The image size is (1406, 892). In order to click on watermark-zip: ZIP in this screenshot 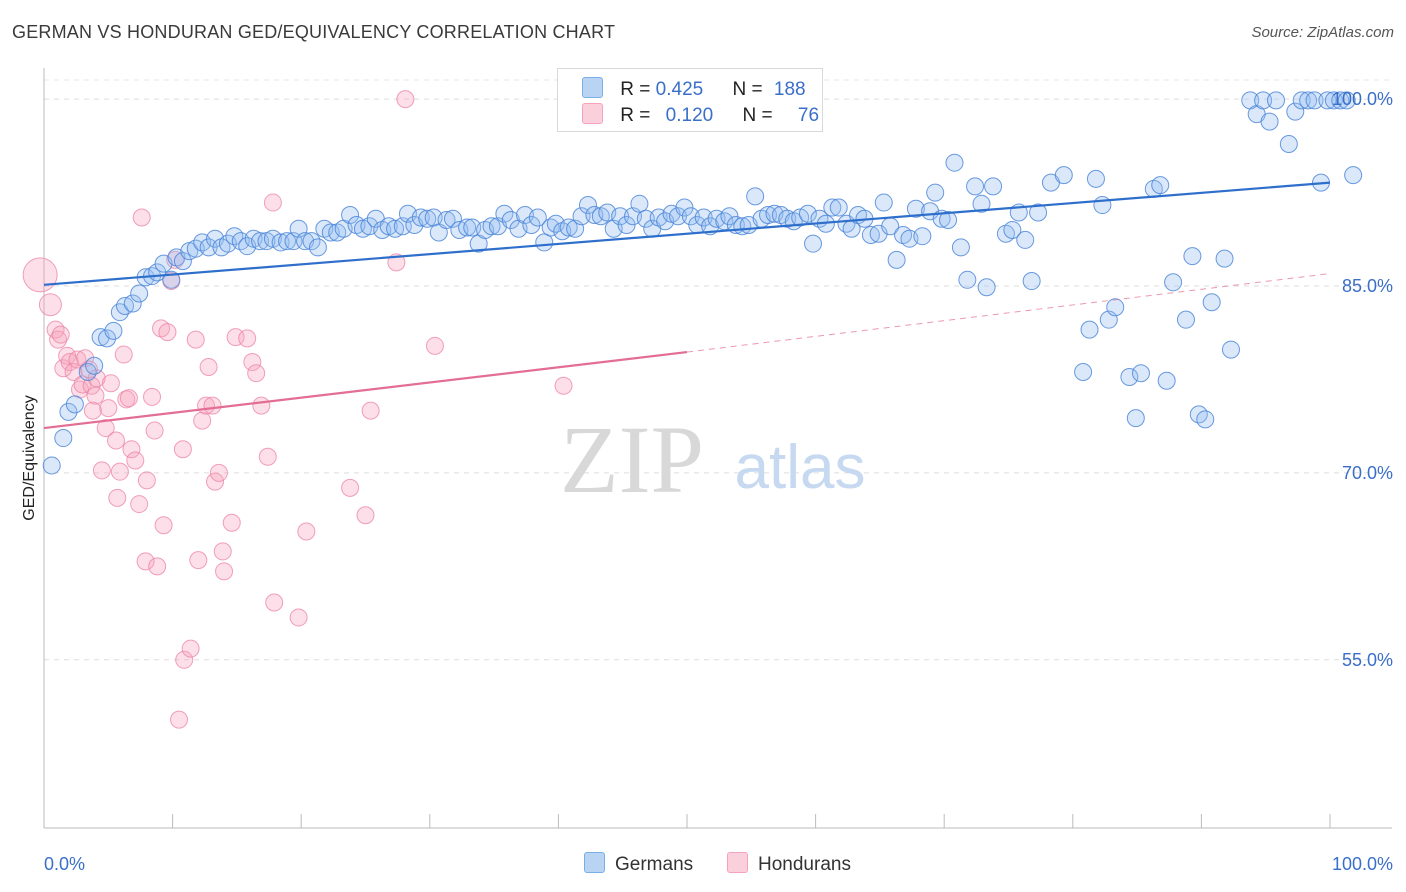, I will do `click(632, 459)`.